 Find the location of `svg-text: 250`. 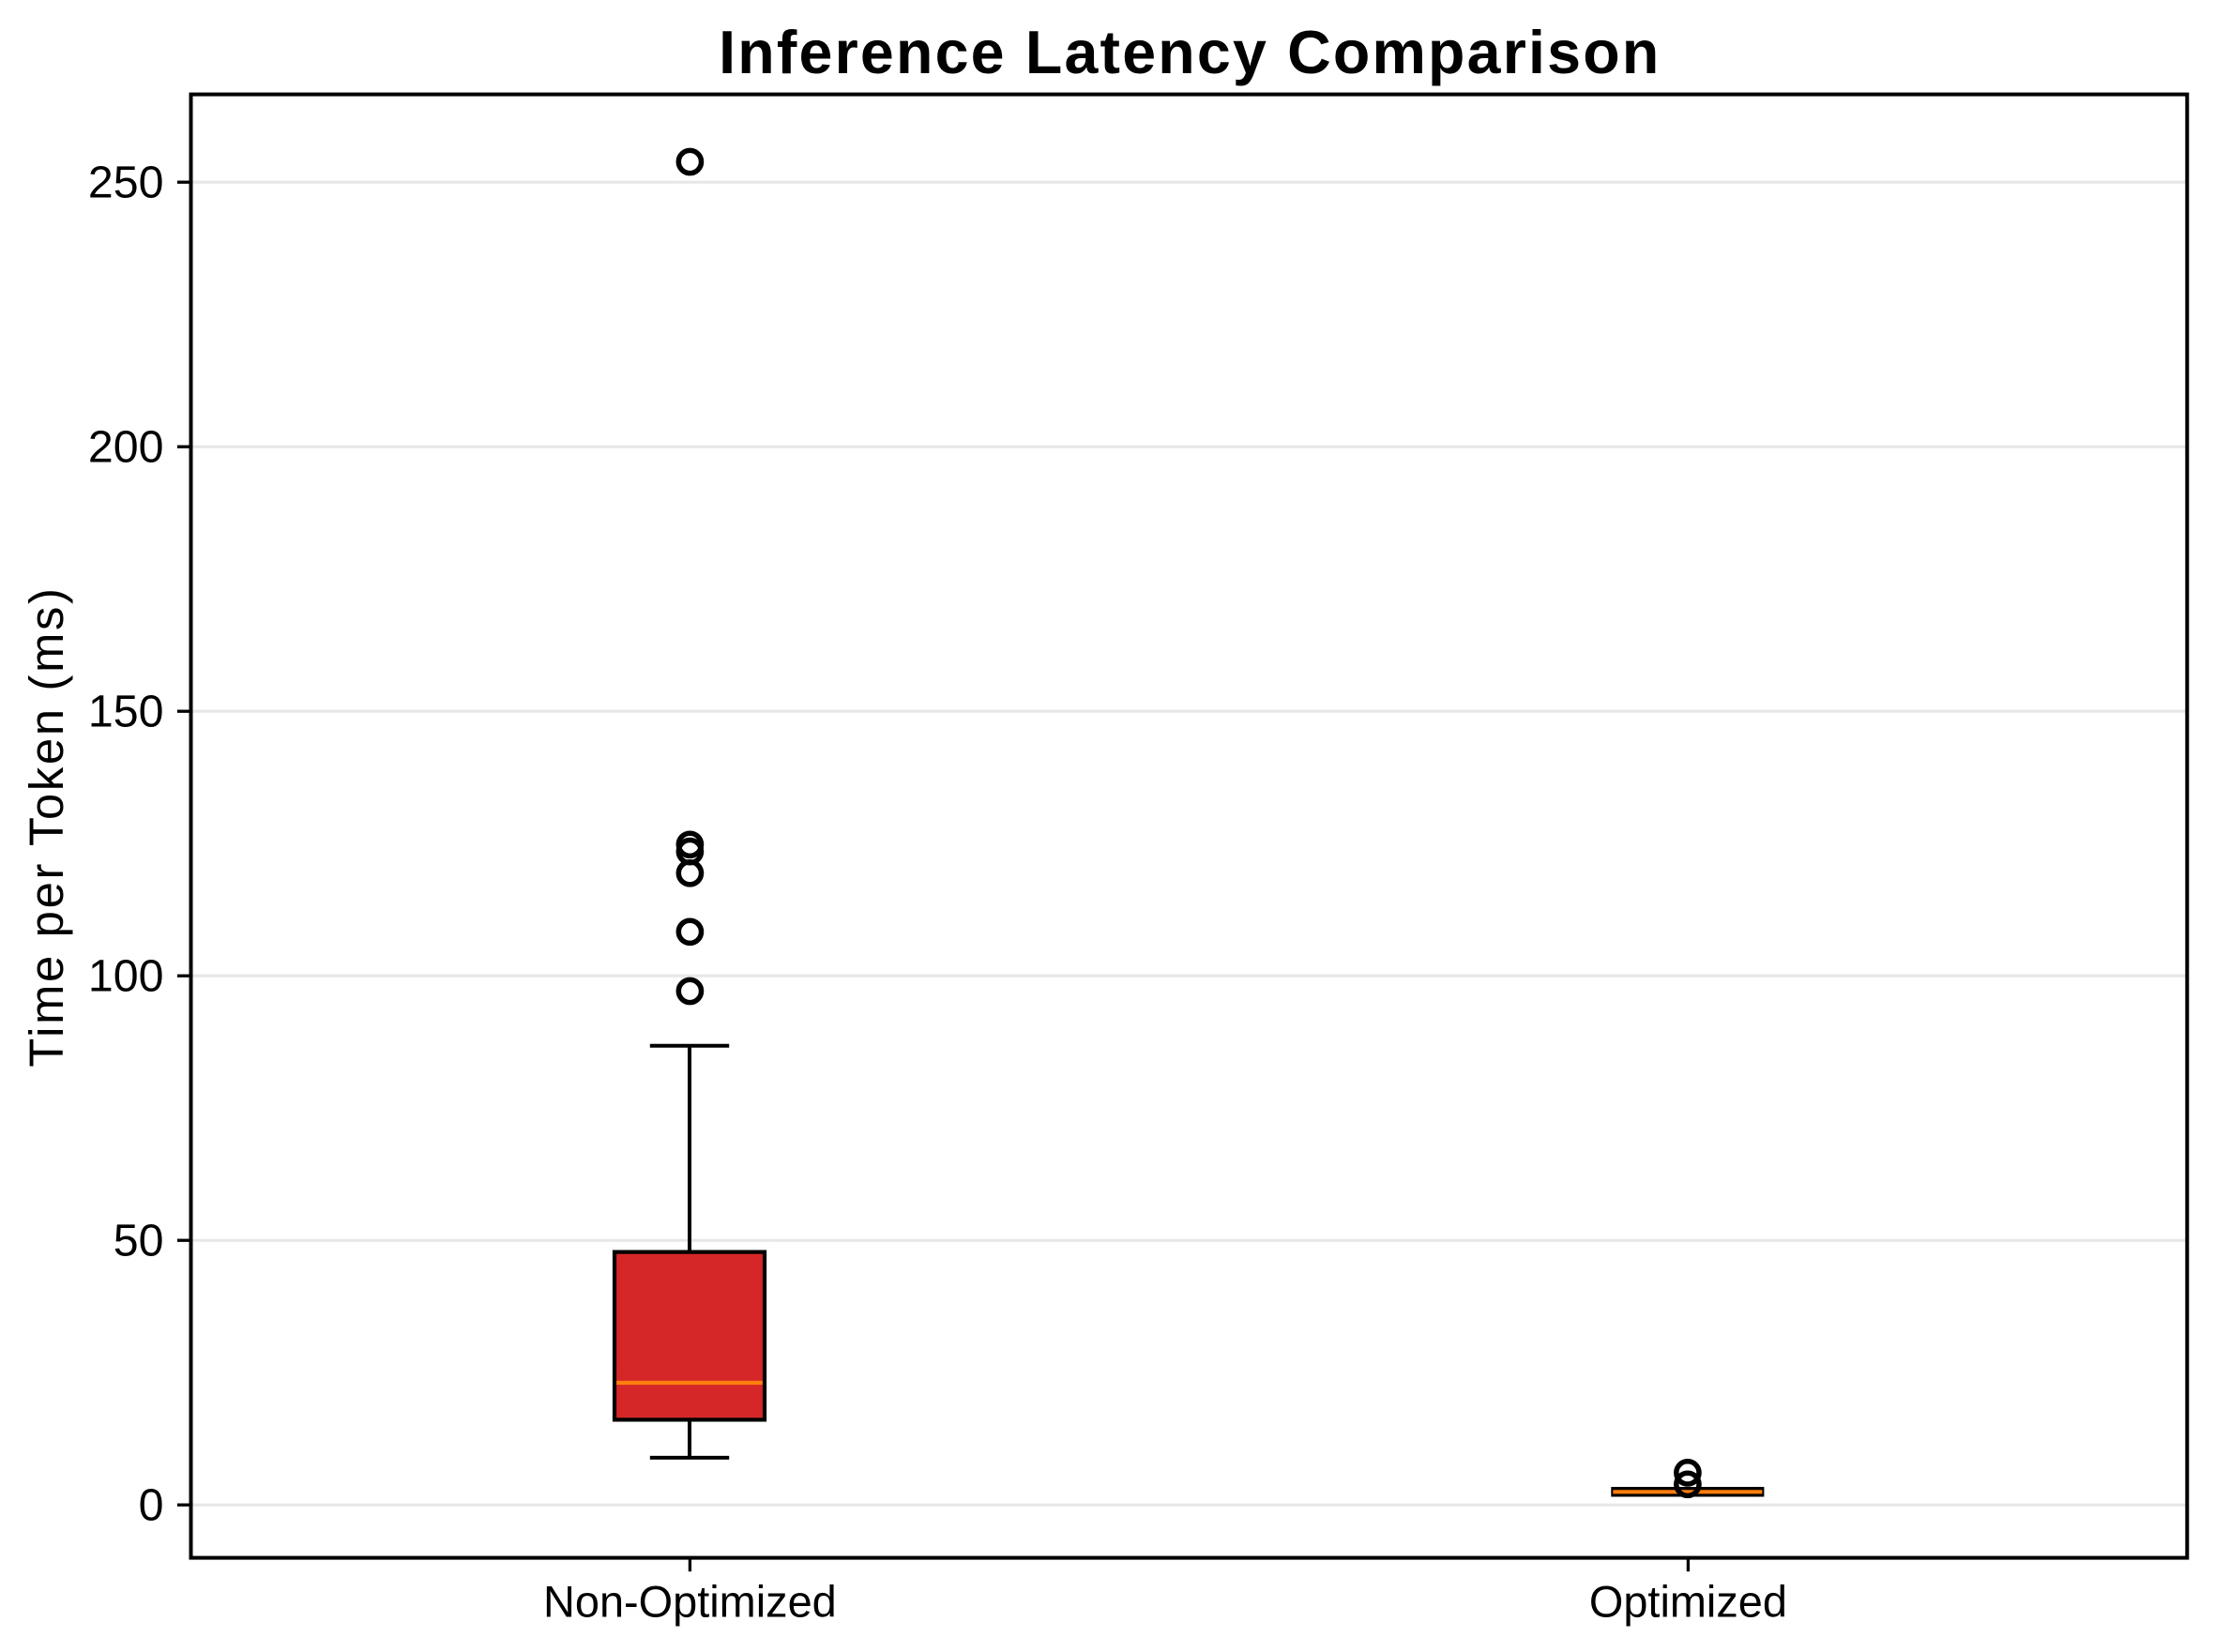

svg-text: 250 is located at coordinates (126, 183).